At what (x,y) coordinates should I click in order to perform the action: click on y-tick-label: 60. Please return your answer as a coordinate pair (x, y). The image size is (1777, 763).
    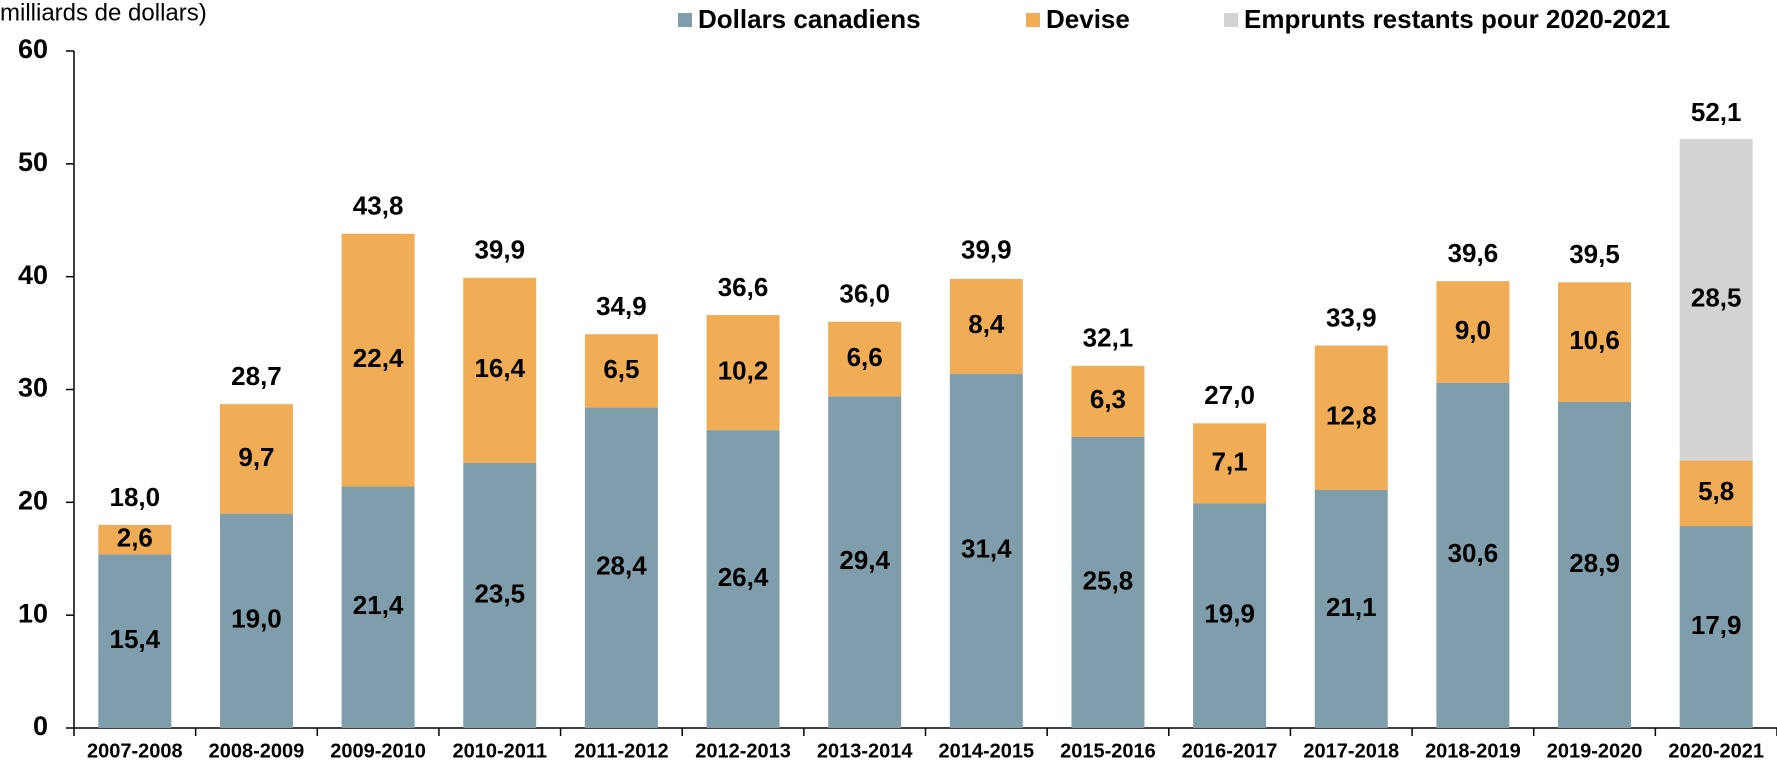
    Looking at the image, I should click on (33, 49).